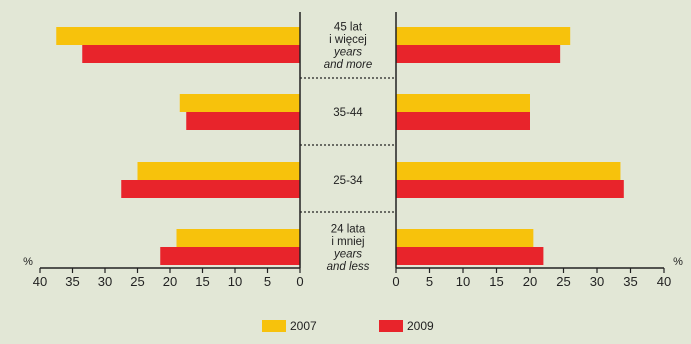 The width and height of the screenshot is (691, 344). I want to click on right-tick-label: 5, so click(429, 281).